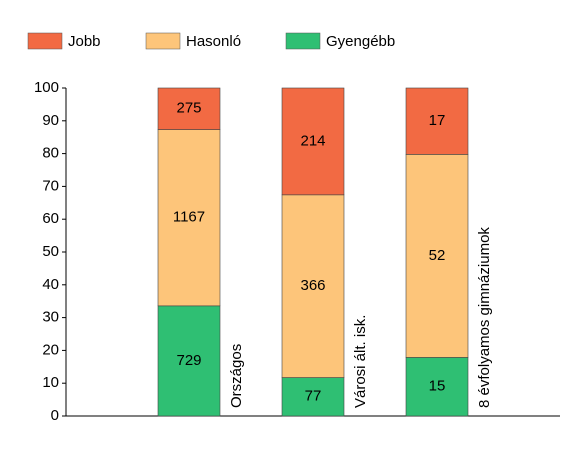 The height and width of the screenshot is (456, 572). What do you see at coordinates (213, 41) in the screenshot?
I see `legend-label: Hasonló` at bounding box center [213, 41].